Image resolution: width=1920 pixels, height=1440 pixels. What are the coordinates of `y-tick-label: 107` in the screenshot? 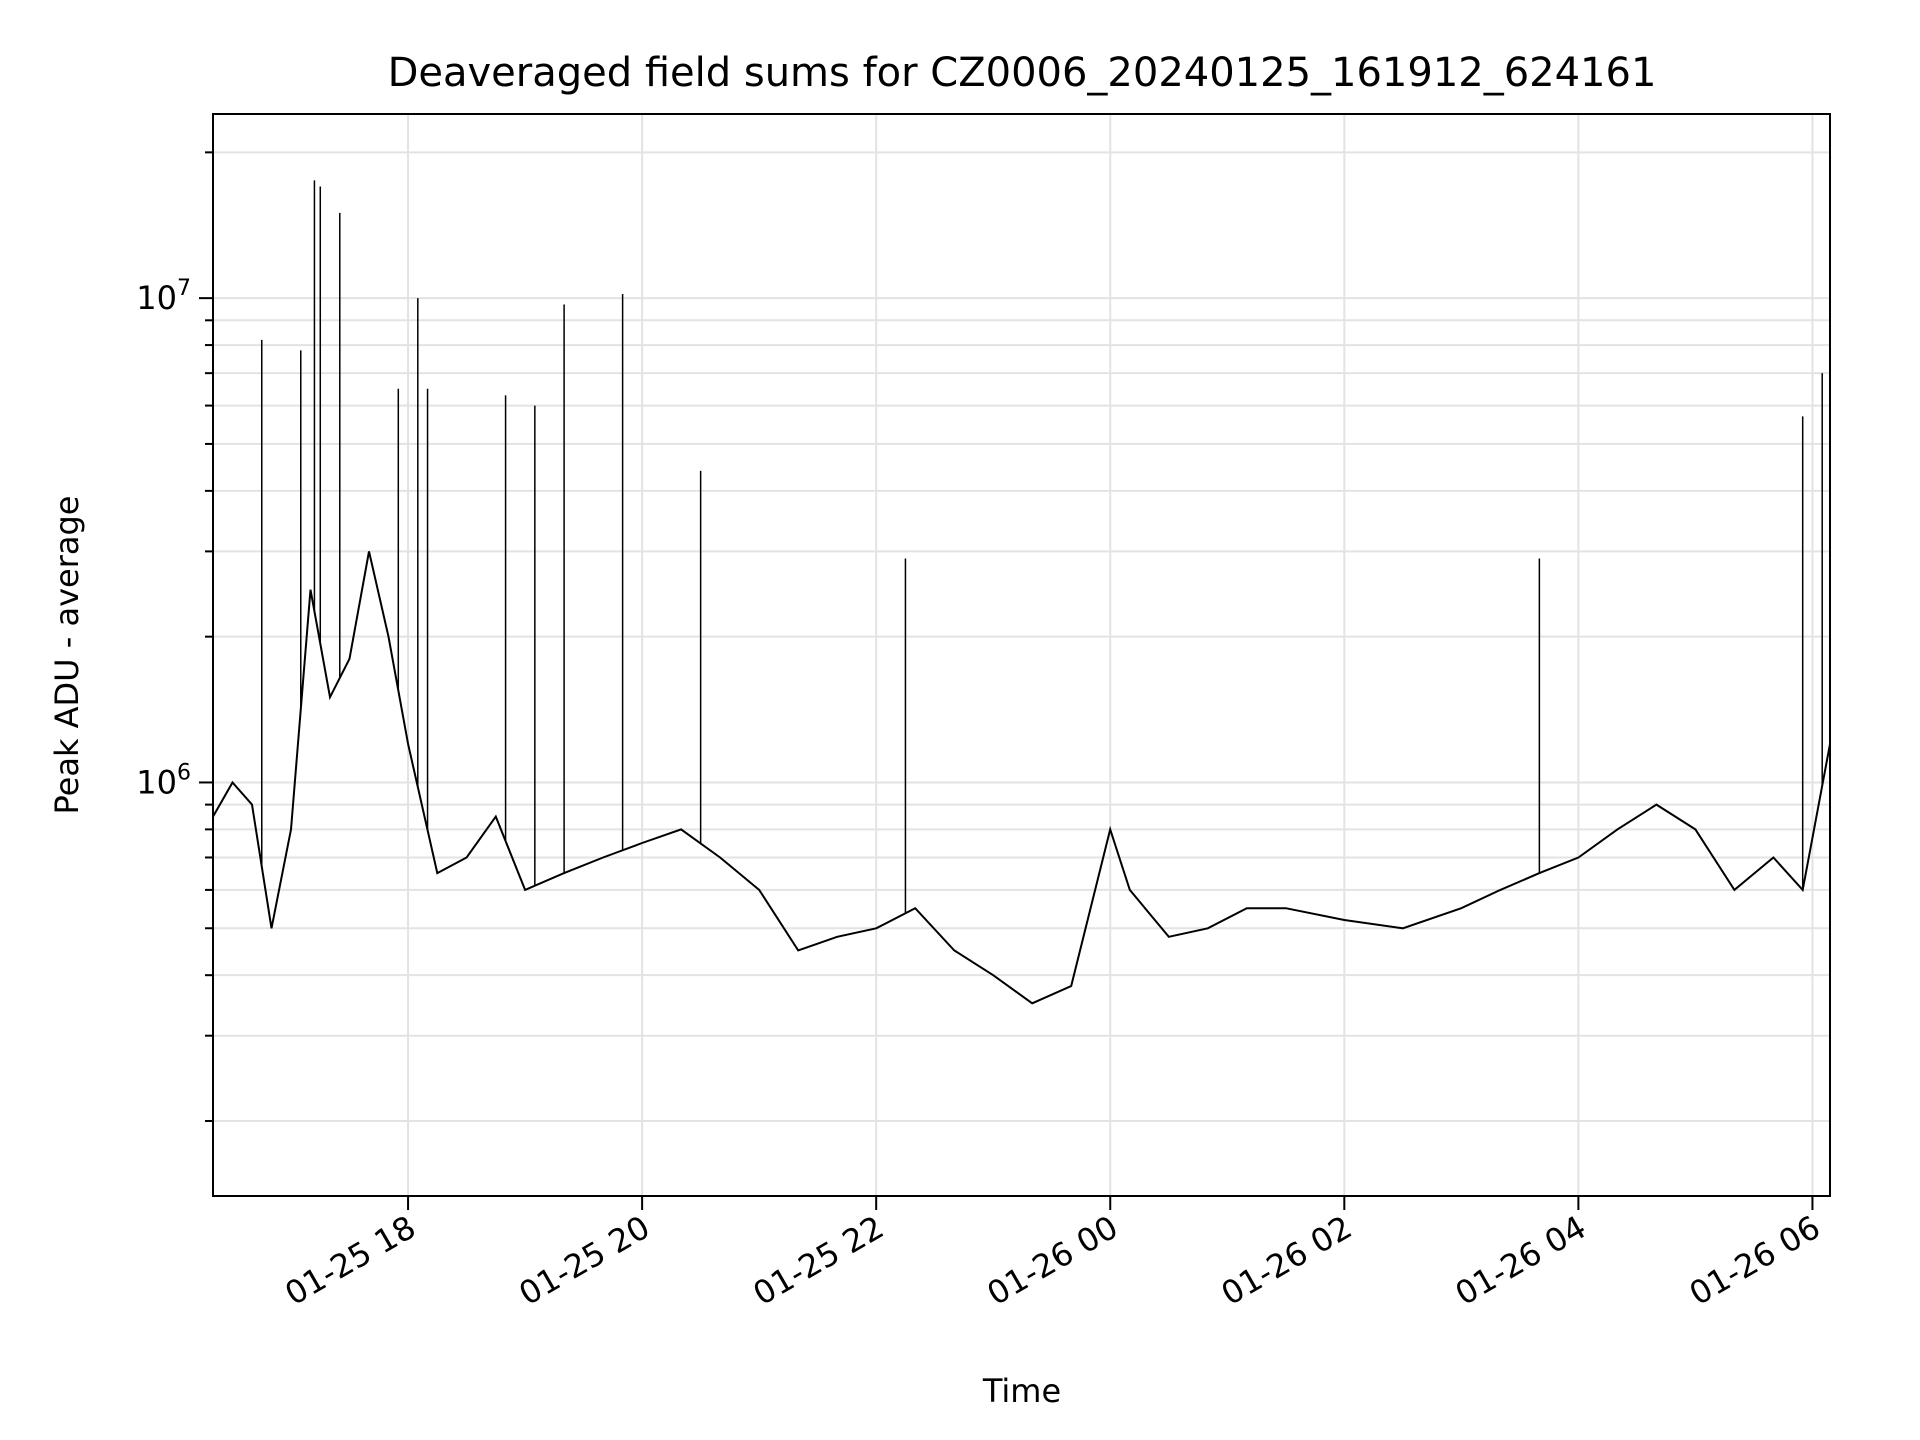 It's located at (163, 296).